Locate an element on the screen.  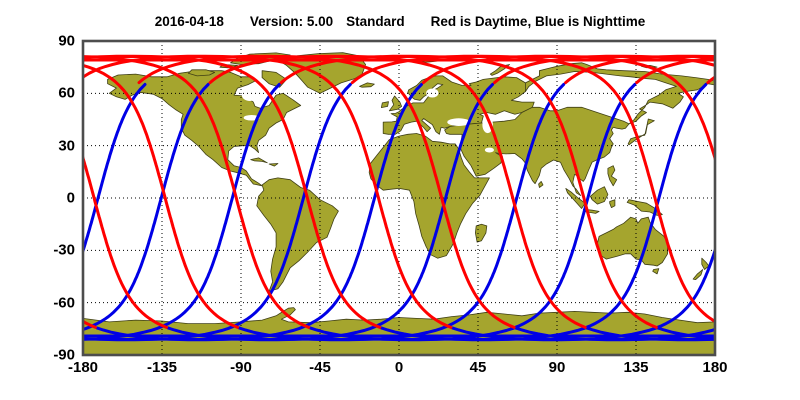
x-tick-label: -180 is located at coordinates (83, 367).